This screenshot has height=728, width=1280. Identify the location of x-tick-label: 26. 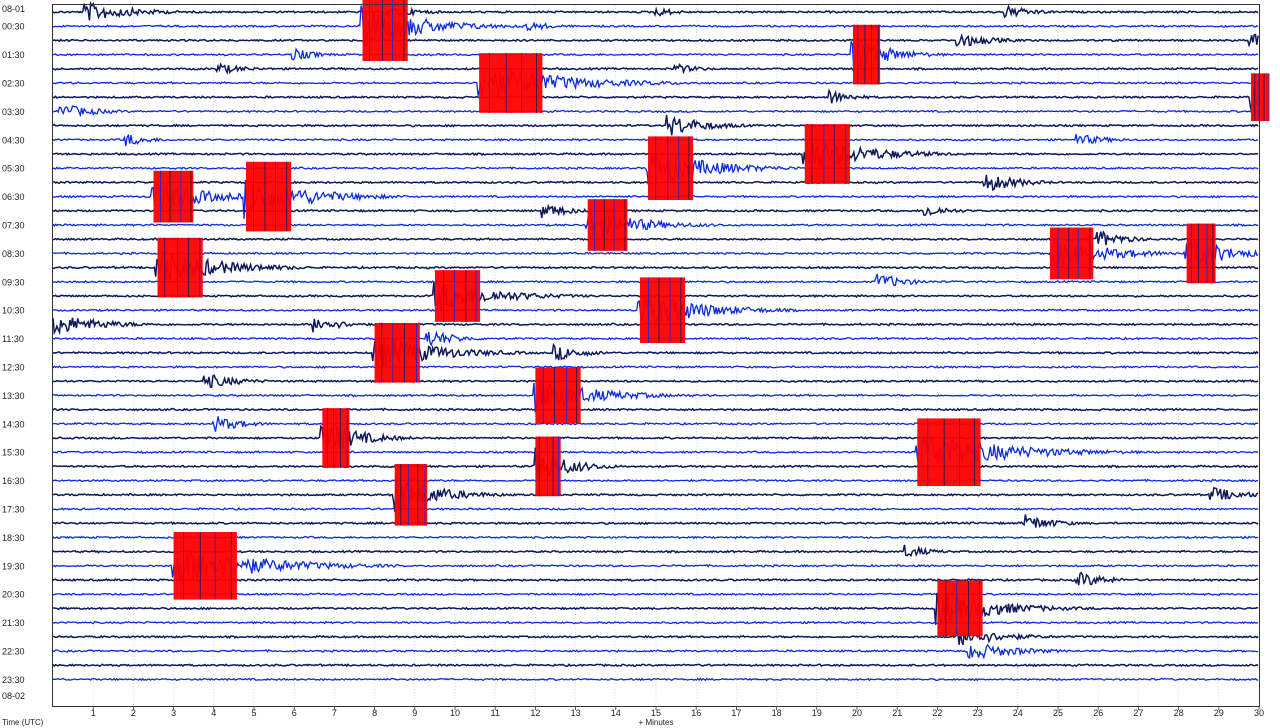
(1098, 713).